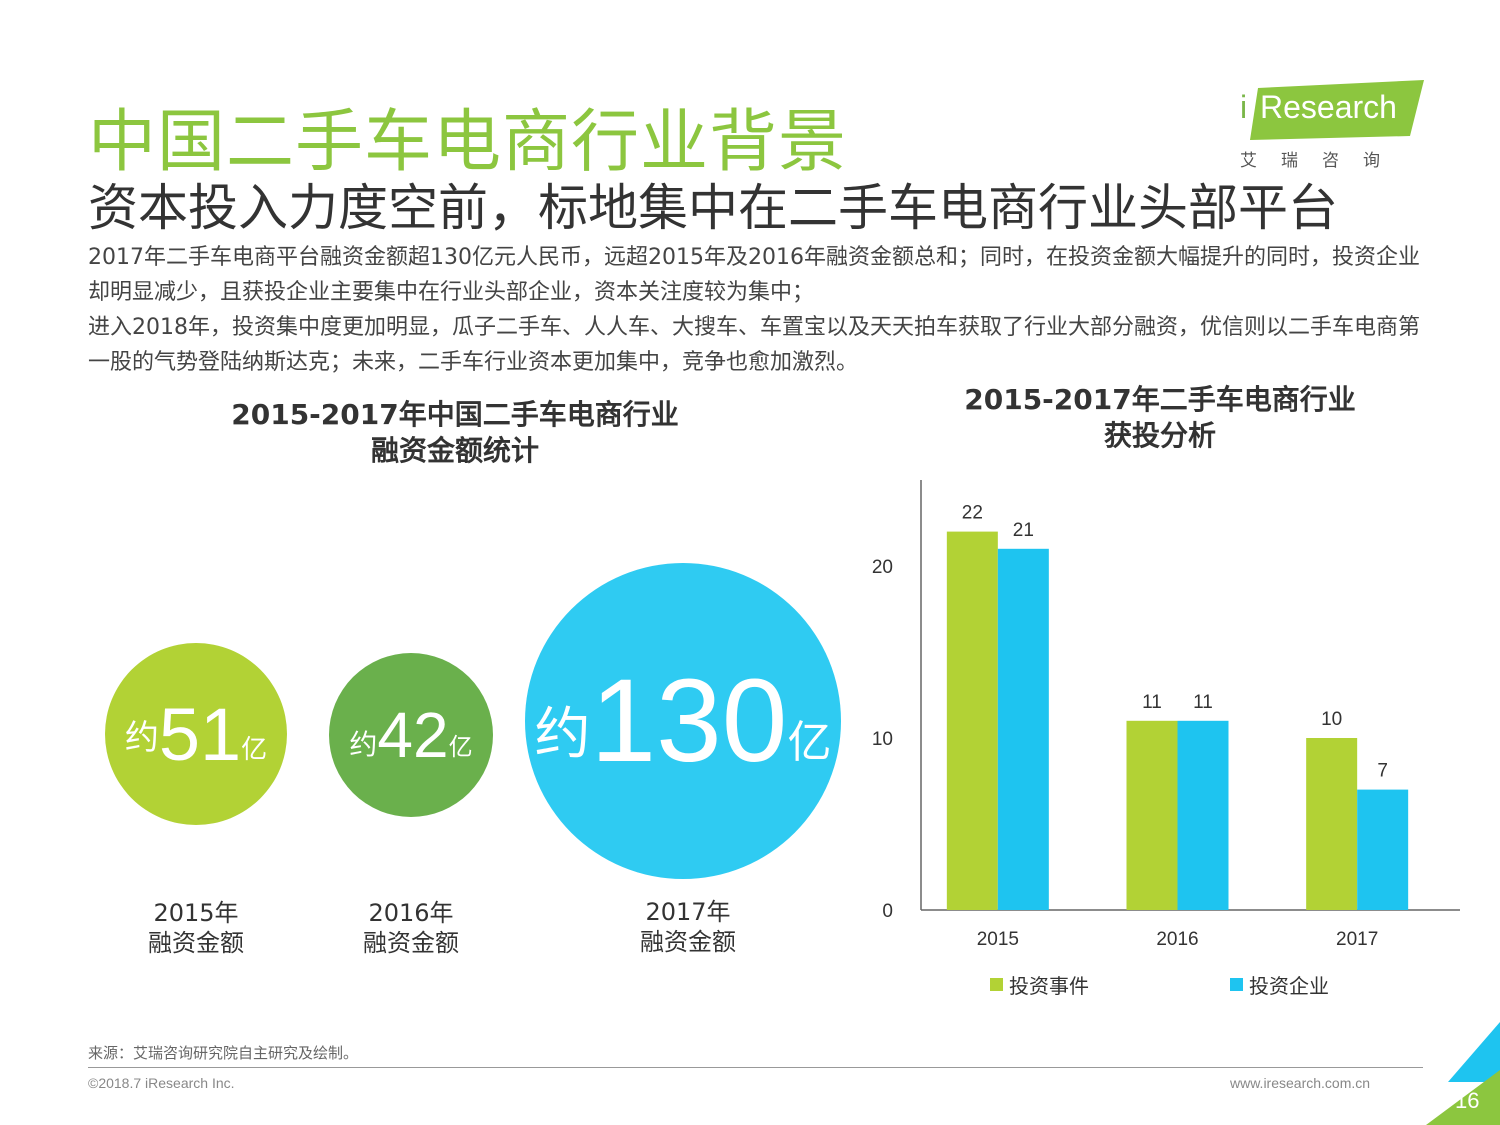  I want to click on bar-chart-title-line-1: 2015-2017年二手车电商行业, so click(1160, 399).